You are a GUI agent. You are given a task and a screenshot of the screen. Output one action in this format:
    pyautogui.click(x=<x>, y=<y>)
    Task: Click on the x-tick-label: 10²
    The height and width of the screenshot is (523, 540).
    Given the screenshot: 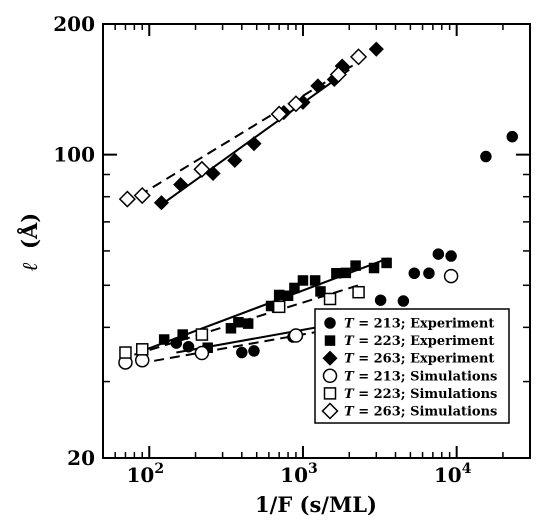 What is the action you would take?
    pyautogui.click(x=145, y=474)
    